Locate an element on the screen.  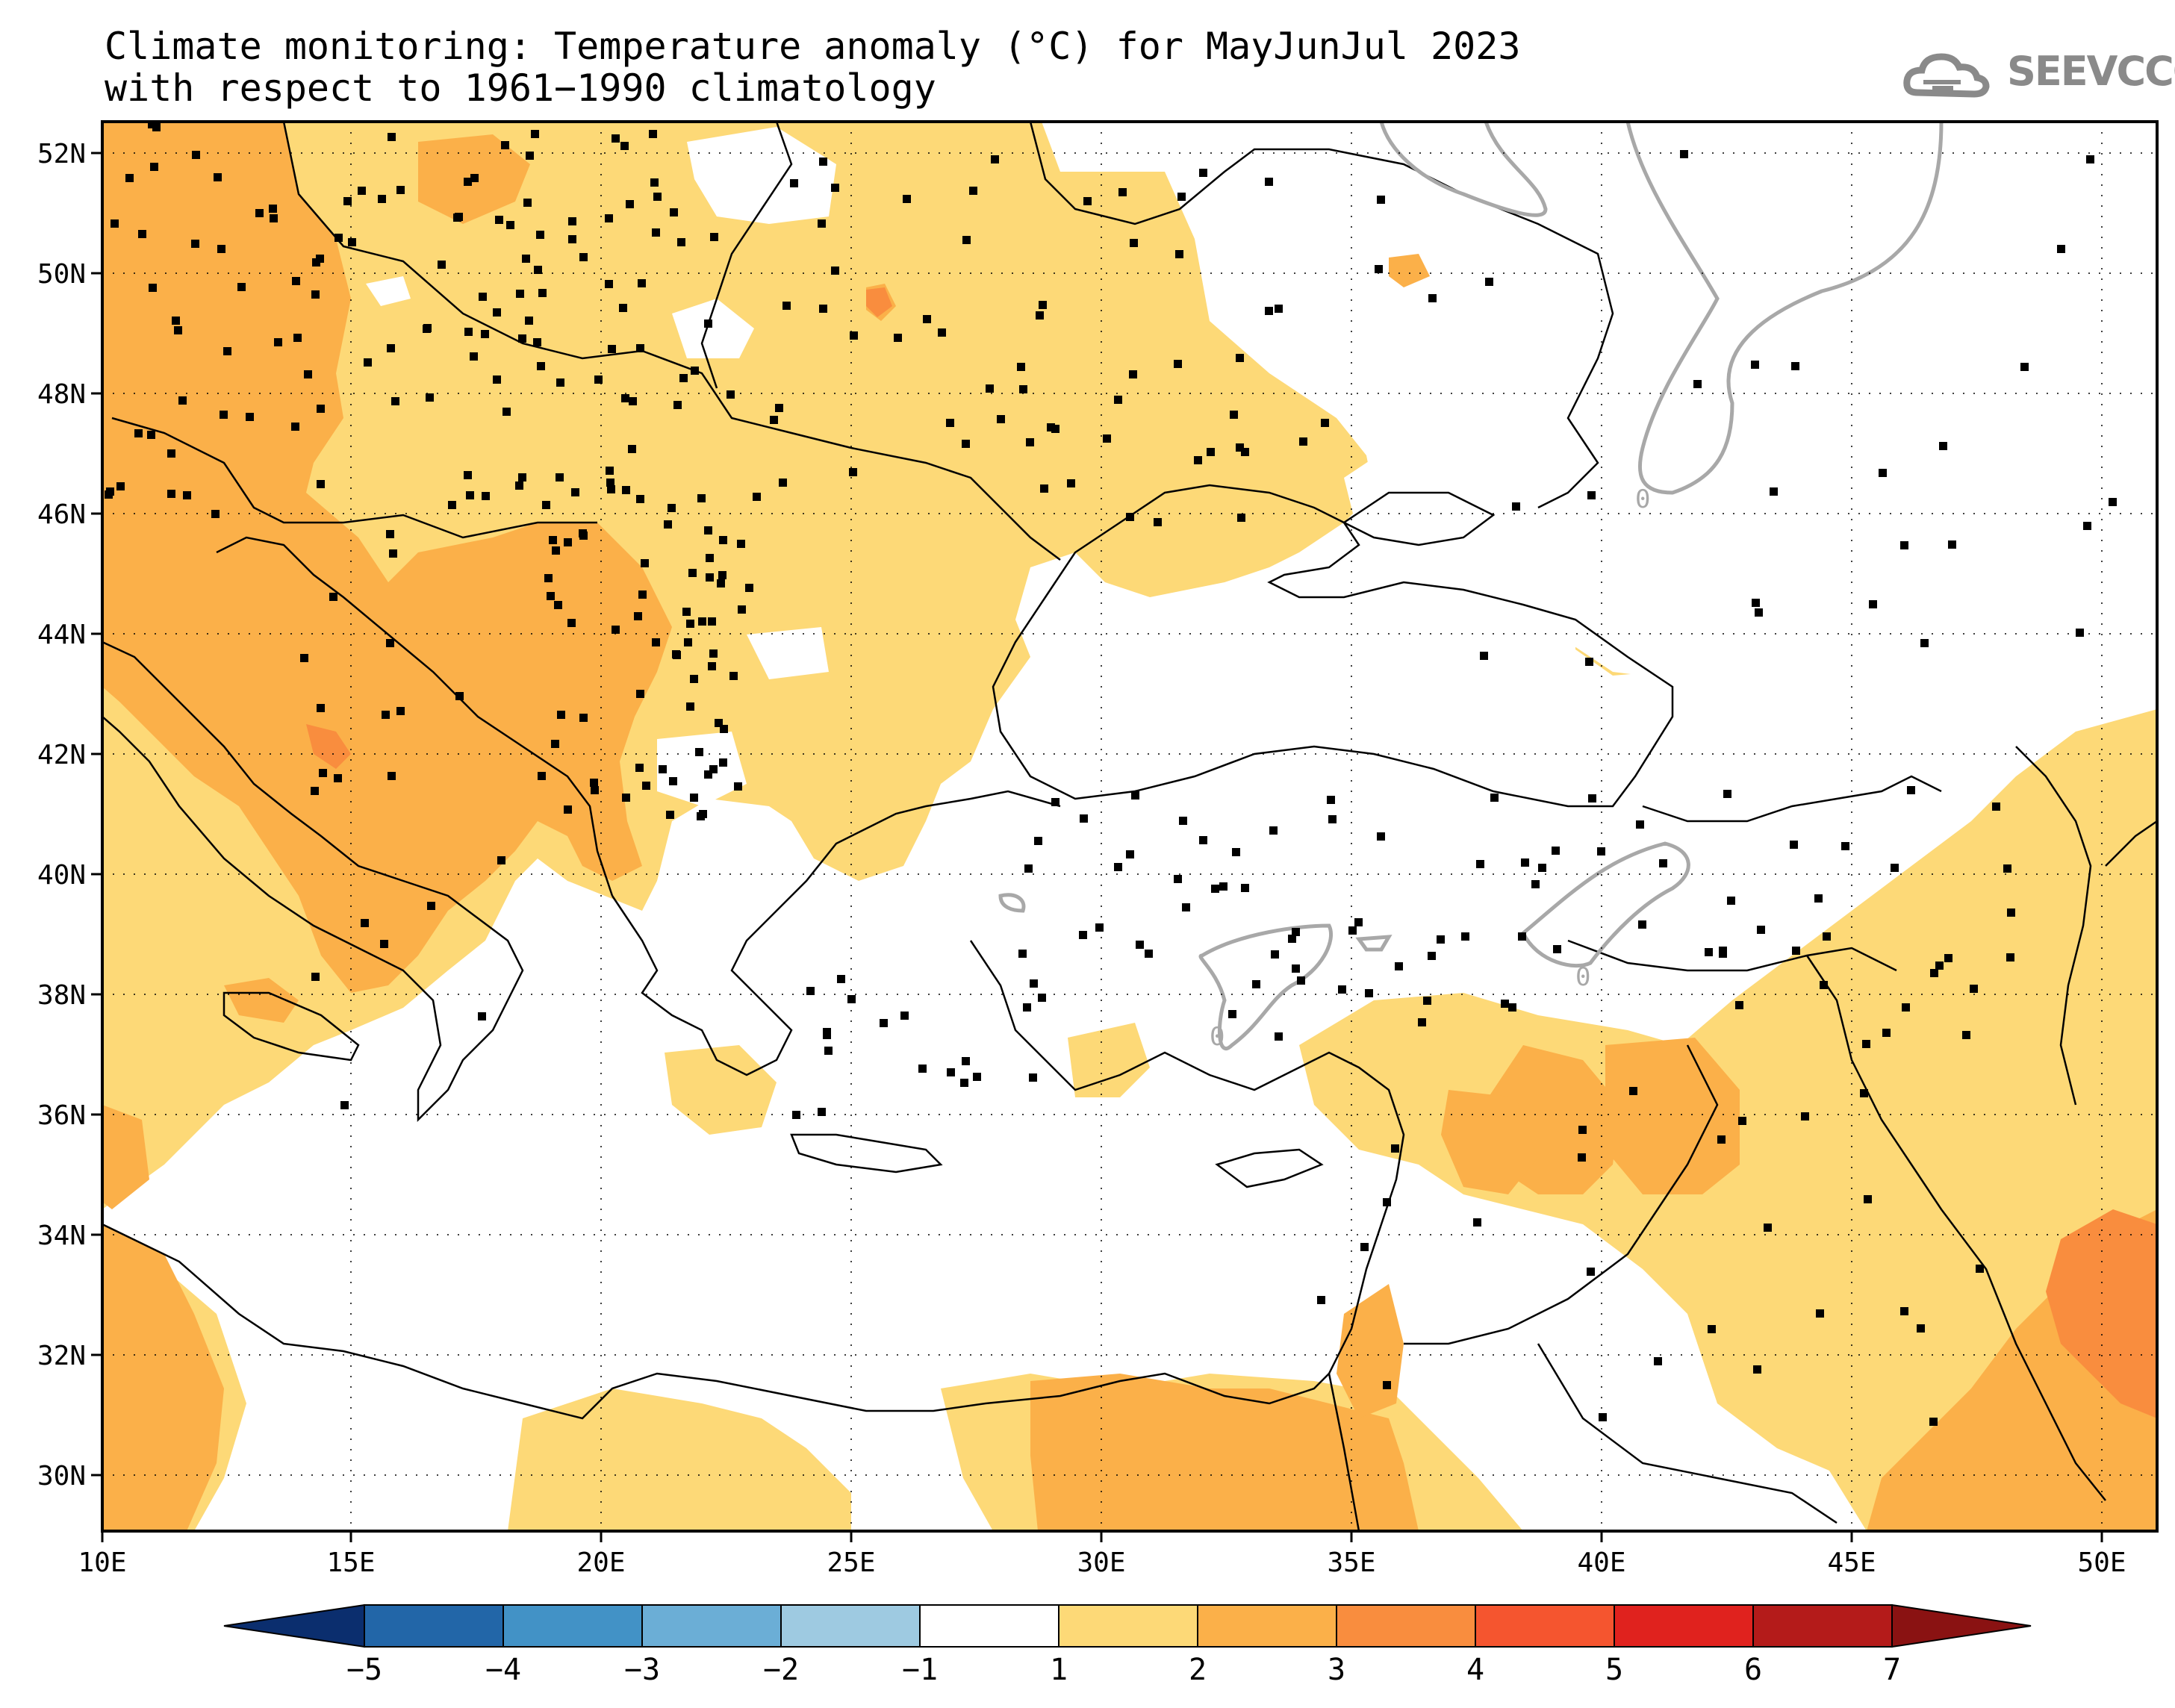
lat-tick-38n: 38N is located at coordinates (61, 995).